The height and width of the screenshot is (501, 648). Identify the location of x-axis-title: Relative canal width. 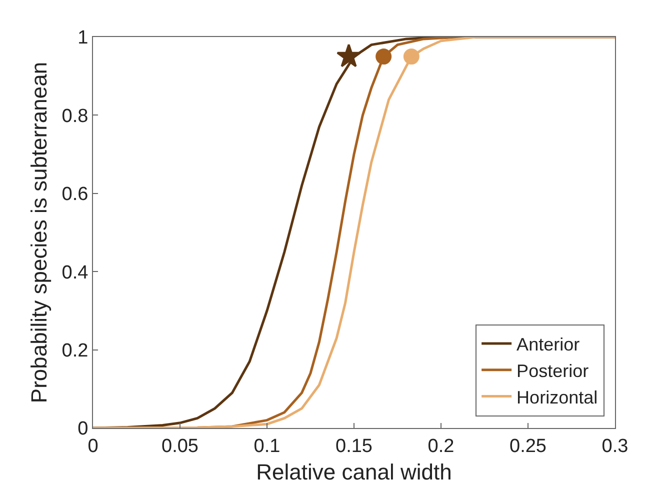
(354, 472).